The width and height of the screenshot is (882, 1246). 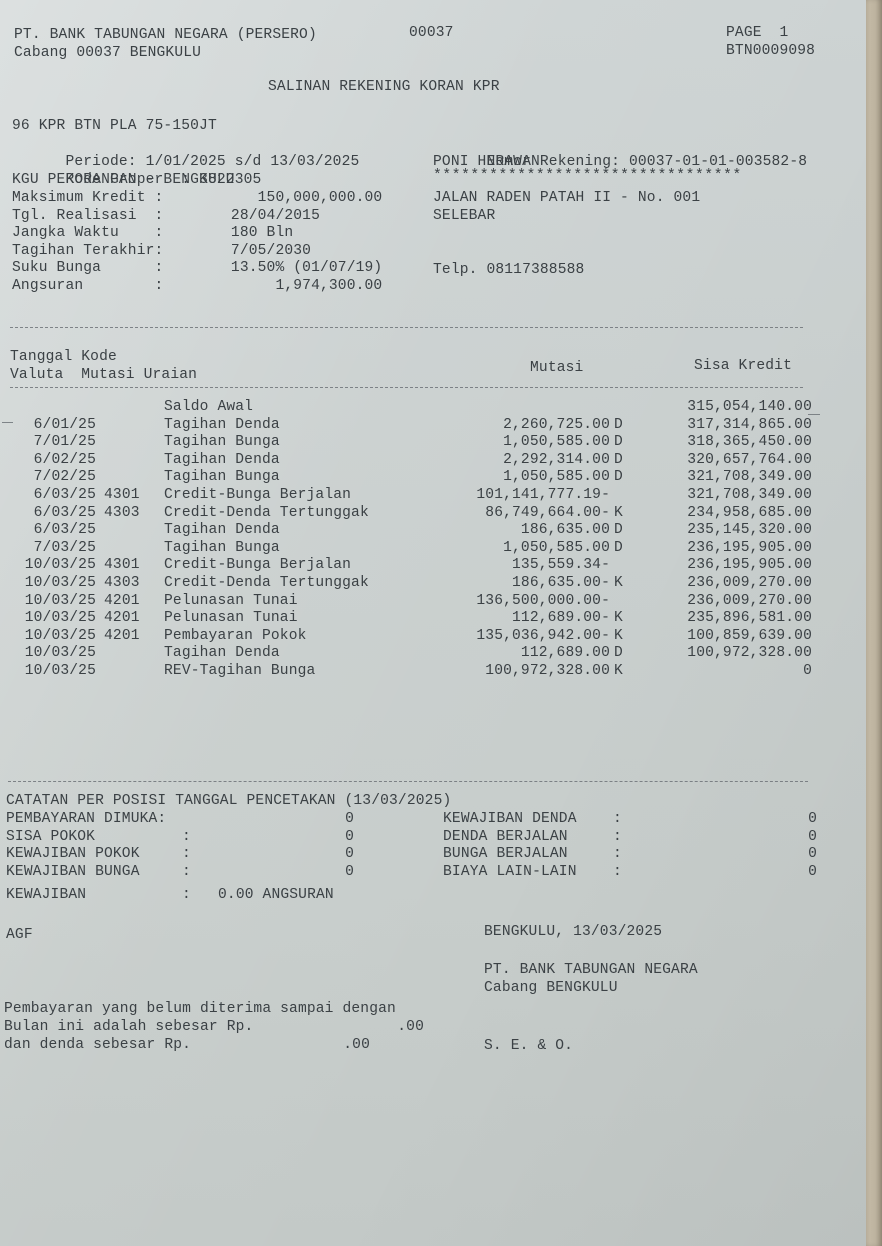 I want to click on kode-proper-value: 3822305, so click(x=226, y=179).